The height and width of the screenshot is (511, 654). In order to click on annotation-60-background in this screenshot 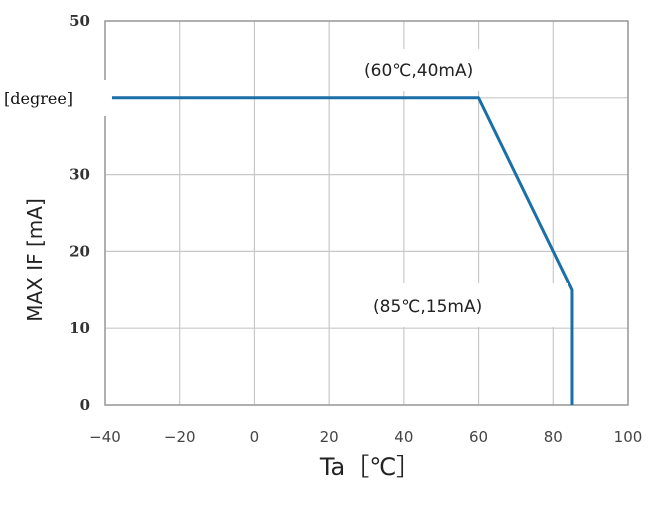, I will do `click(446, 70)`.